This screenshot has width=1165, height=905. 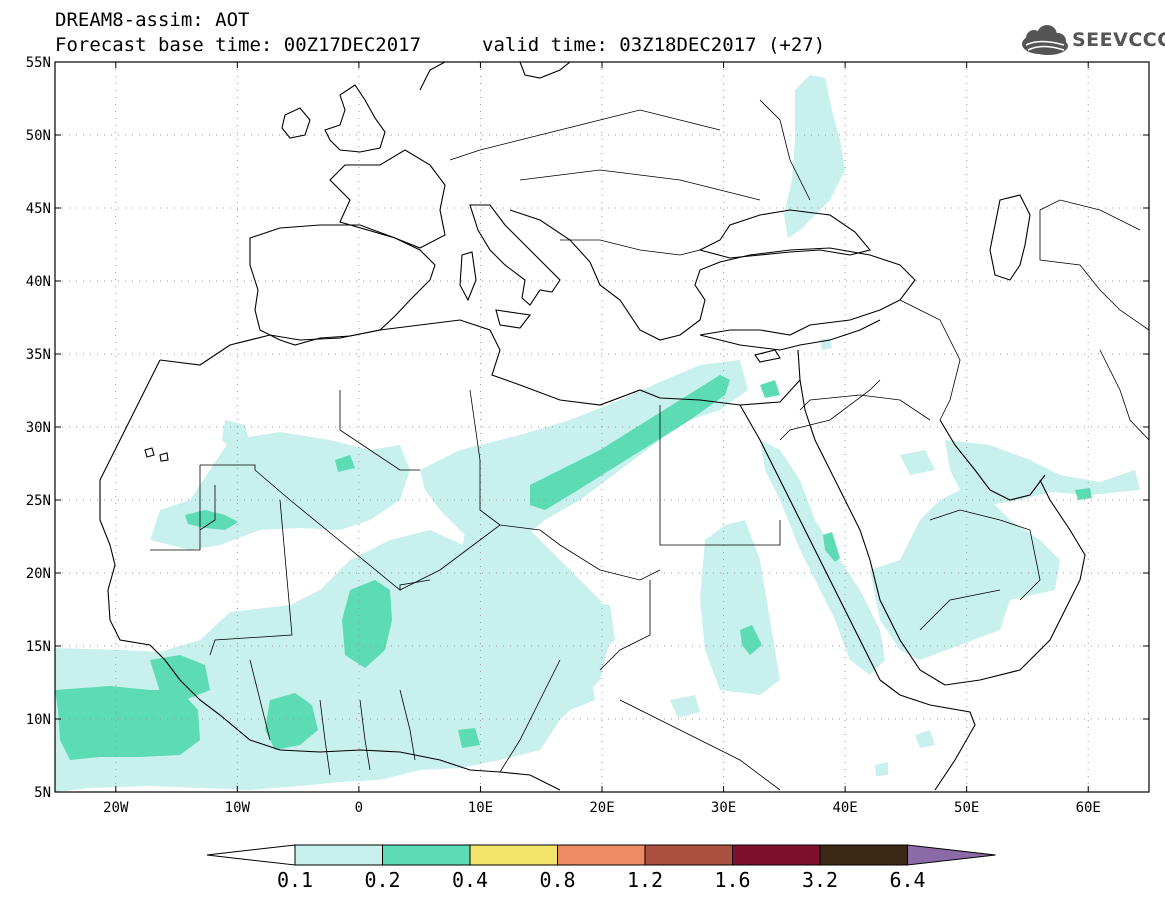 I want to click on colorbar-label: 0.1, so click(x=295, y=880).